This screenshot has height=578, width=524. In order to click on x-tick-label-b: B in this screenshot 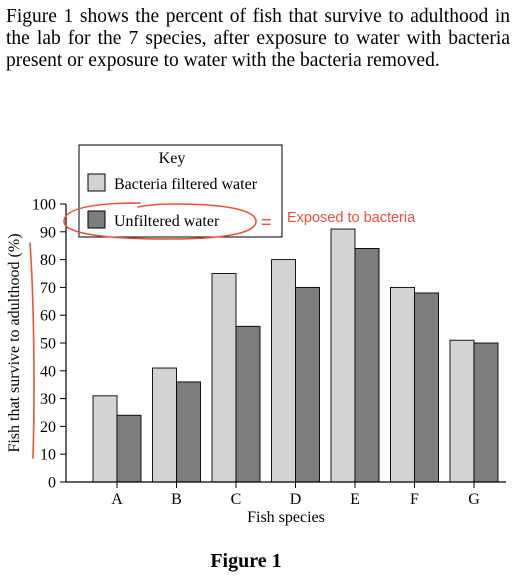, I will do `click(176, 499)`.